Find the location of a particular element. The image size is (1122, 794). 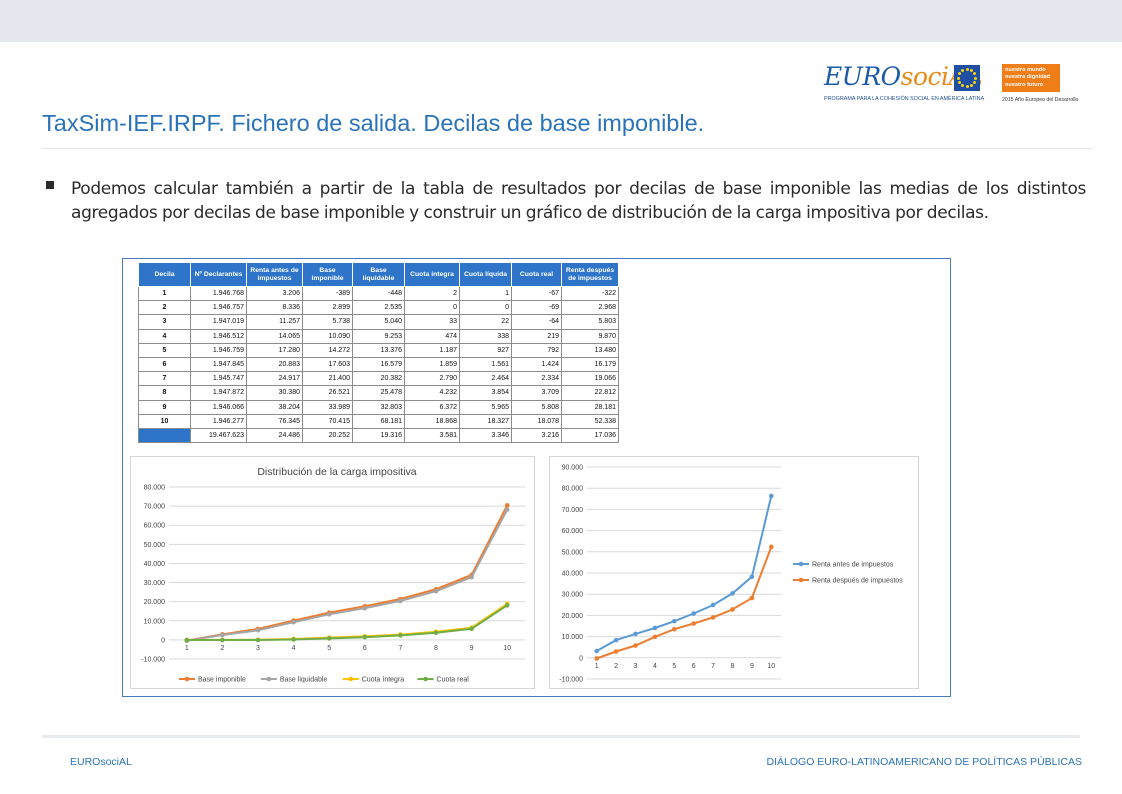

table-cell: 20.382 is located at coordinates (378, 379).